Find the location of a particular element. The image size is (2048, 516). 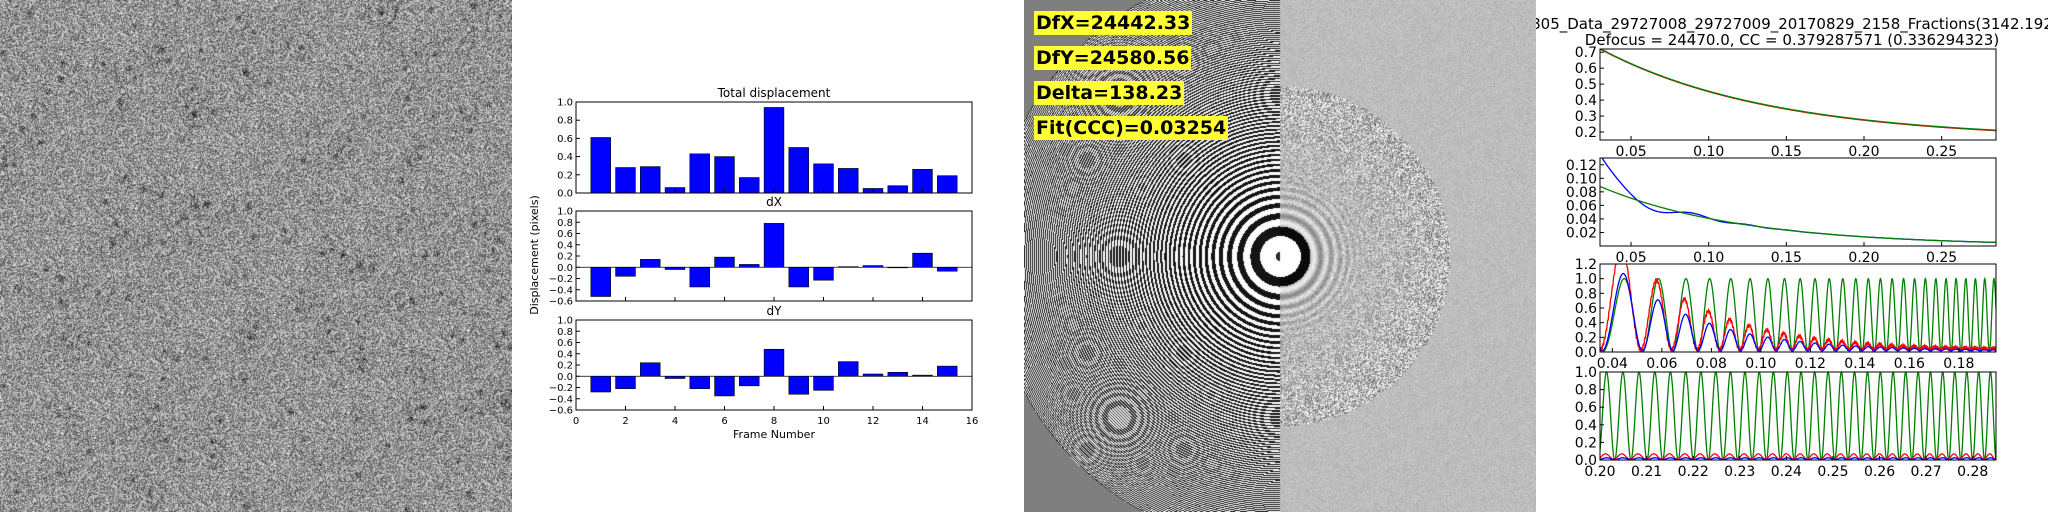

xtick-label: 0.22 is located at coordinates (1693, 472).